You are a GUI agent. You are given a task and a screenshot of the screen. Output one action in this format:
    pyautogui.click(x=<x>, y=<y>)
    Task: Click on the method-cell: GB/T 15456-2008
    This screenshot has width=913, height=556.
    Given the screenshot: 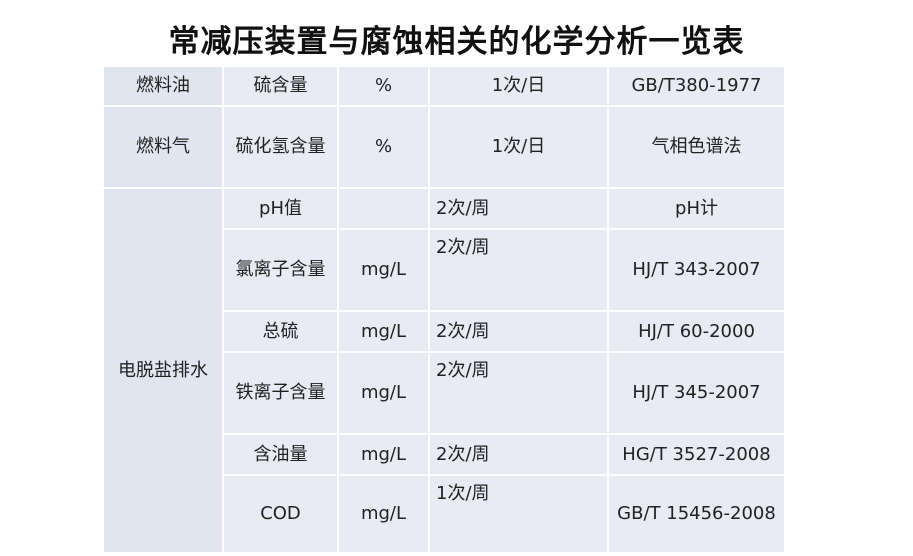 What is the action you would take?
    pyautogui.click(x=696, y=514)
    